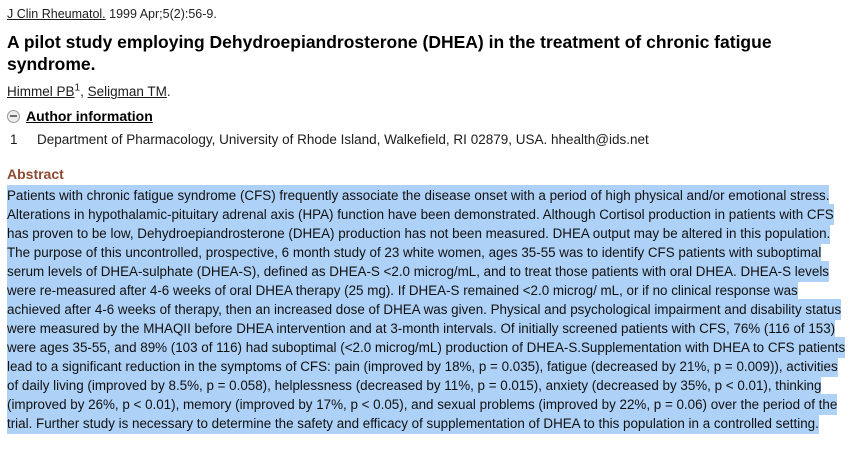 The image size is (858, 452). I want to click on affiliation-index: 1, so click(14, 139).